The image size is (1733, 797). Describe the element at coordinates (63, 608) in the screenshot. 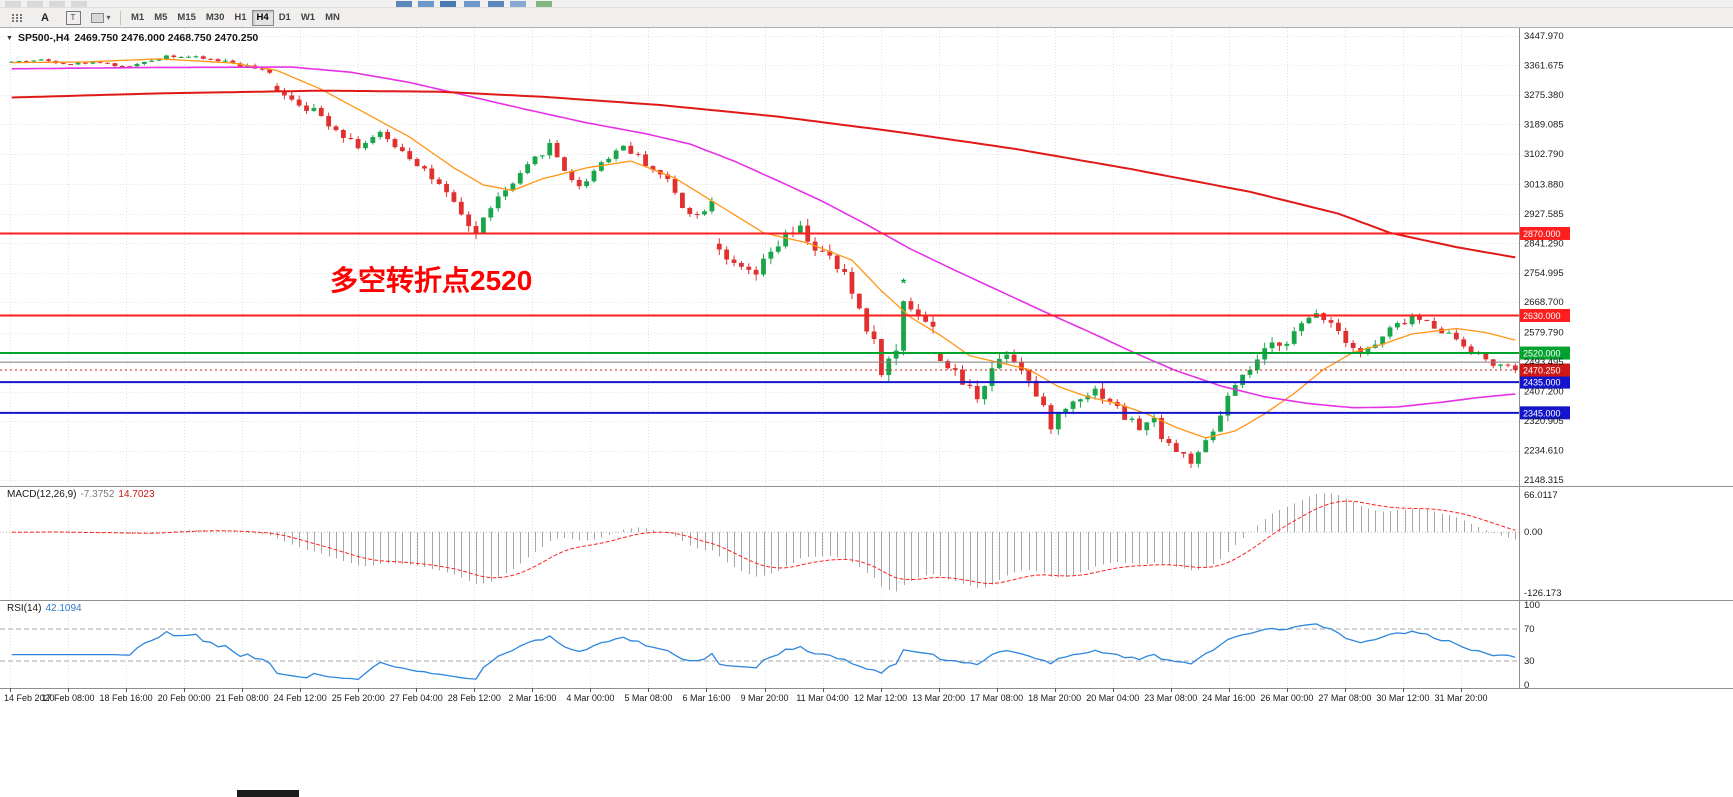

I see `rsi-value: 42.1094` at that location.